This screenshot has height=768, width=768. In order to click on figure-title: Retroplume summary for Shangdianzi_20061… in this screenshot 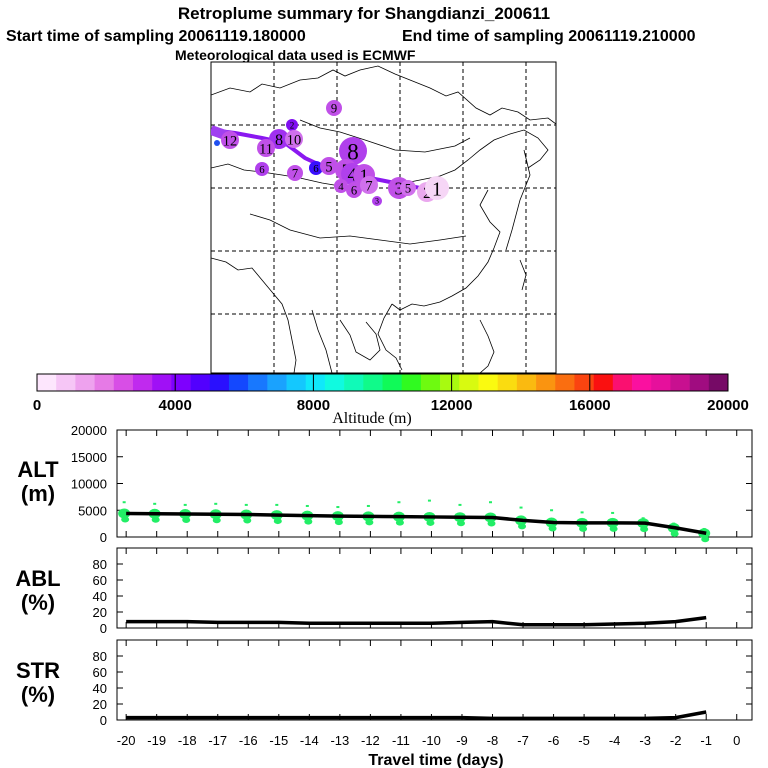, I will do `click(364, 13)`.